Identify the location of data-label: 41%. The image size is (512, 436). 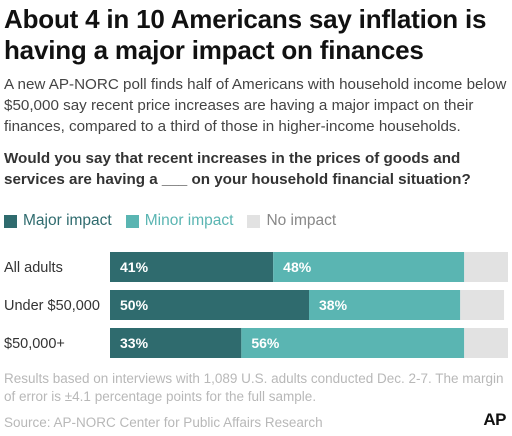
(134, 267).